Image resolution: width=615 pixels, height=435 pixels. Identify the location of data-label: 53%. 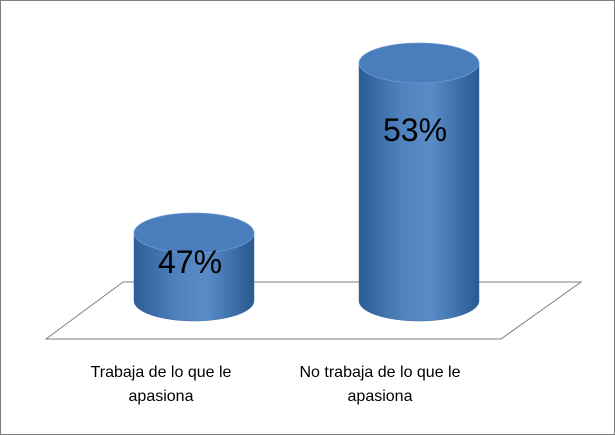
(415, 130).